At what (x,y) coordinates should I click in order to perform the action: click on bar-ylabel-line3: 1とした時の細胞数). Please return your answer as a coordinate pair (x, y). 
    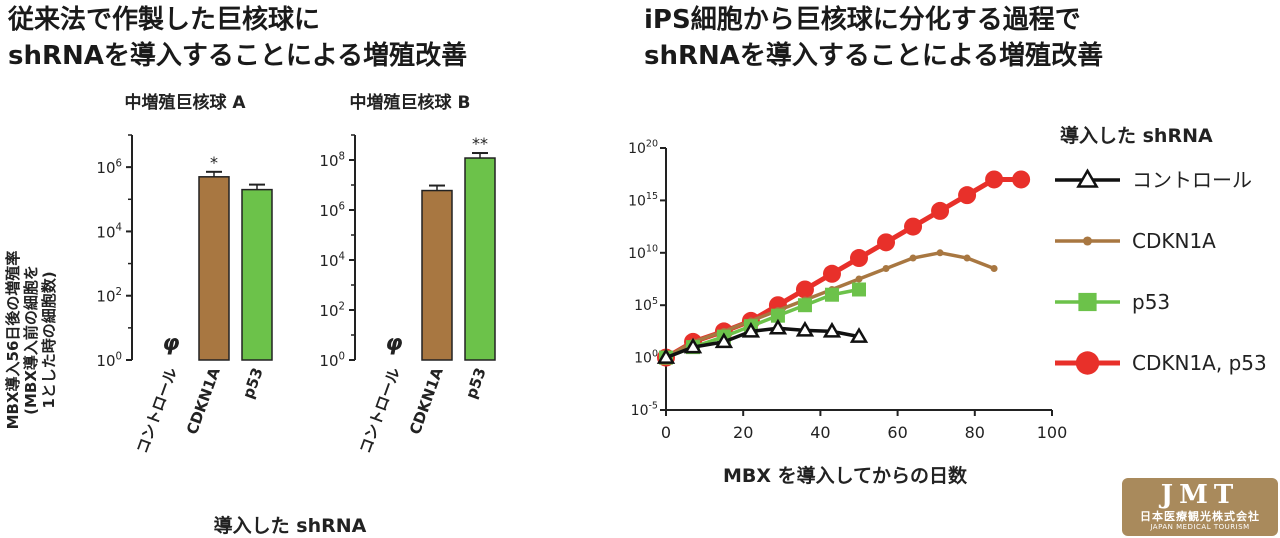
    Looking at the image, I should click on (49, 339).